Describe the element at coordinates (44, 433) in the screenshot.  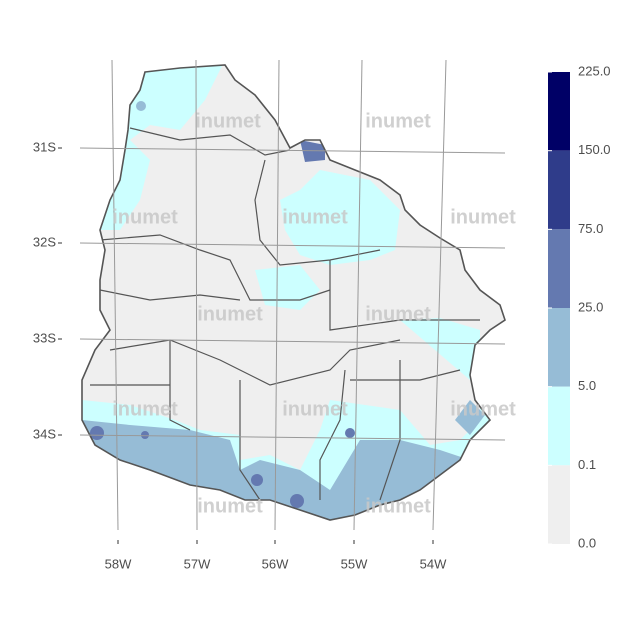
I see `y-tick-label: 34S` at that location.